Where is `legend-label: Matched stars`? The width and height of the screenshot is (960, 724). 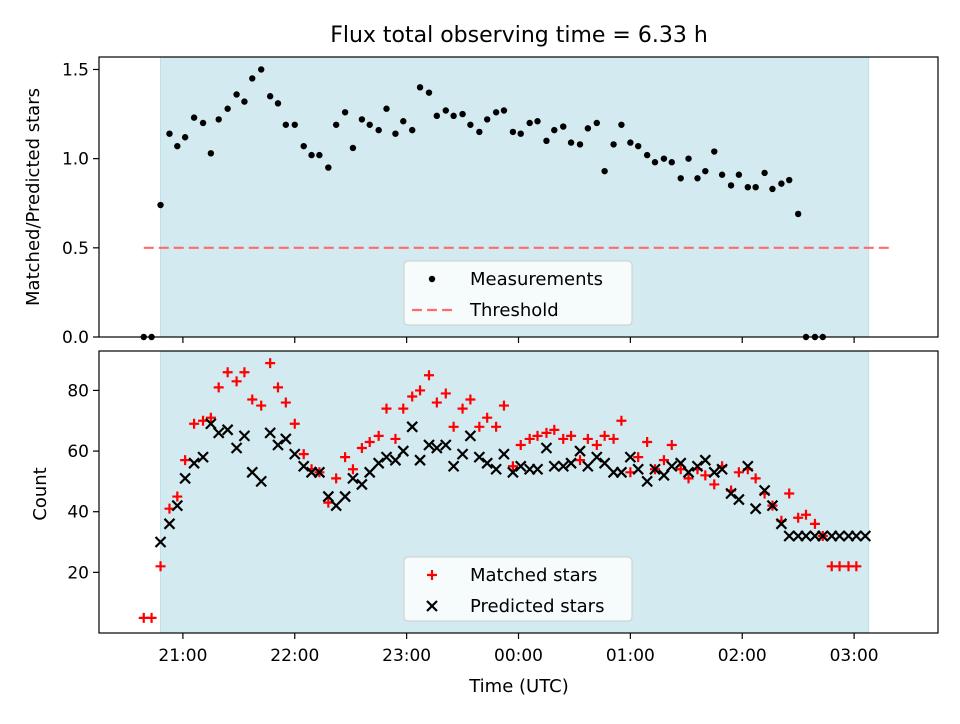
legend-label: Matched stars is located at coordinates (533, 575).